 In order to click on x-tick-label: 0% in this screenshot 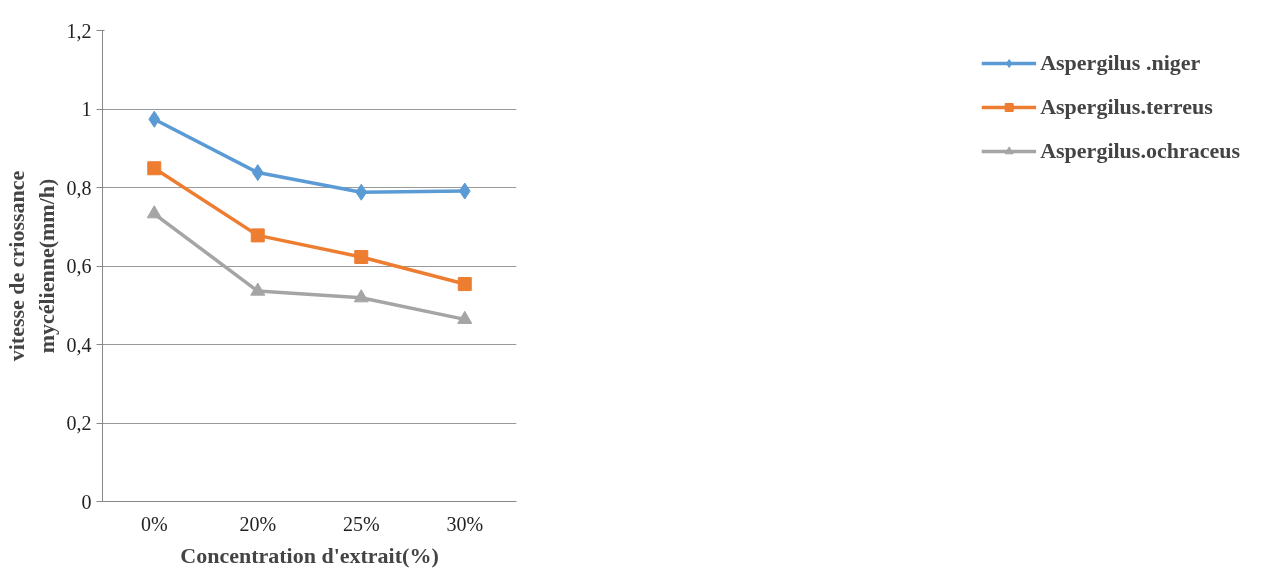, I will do `click(154, 523)`.